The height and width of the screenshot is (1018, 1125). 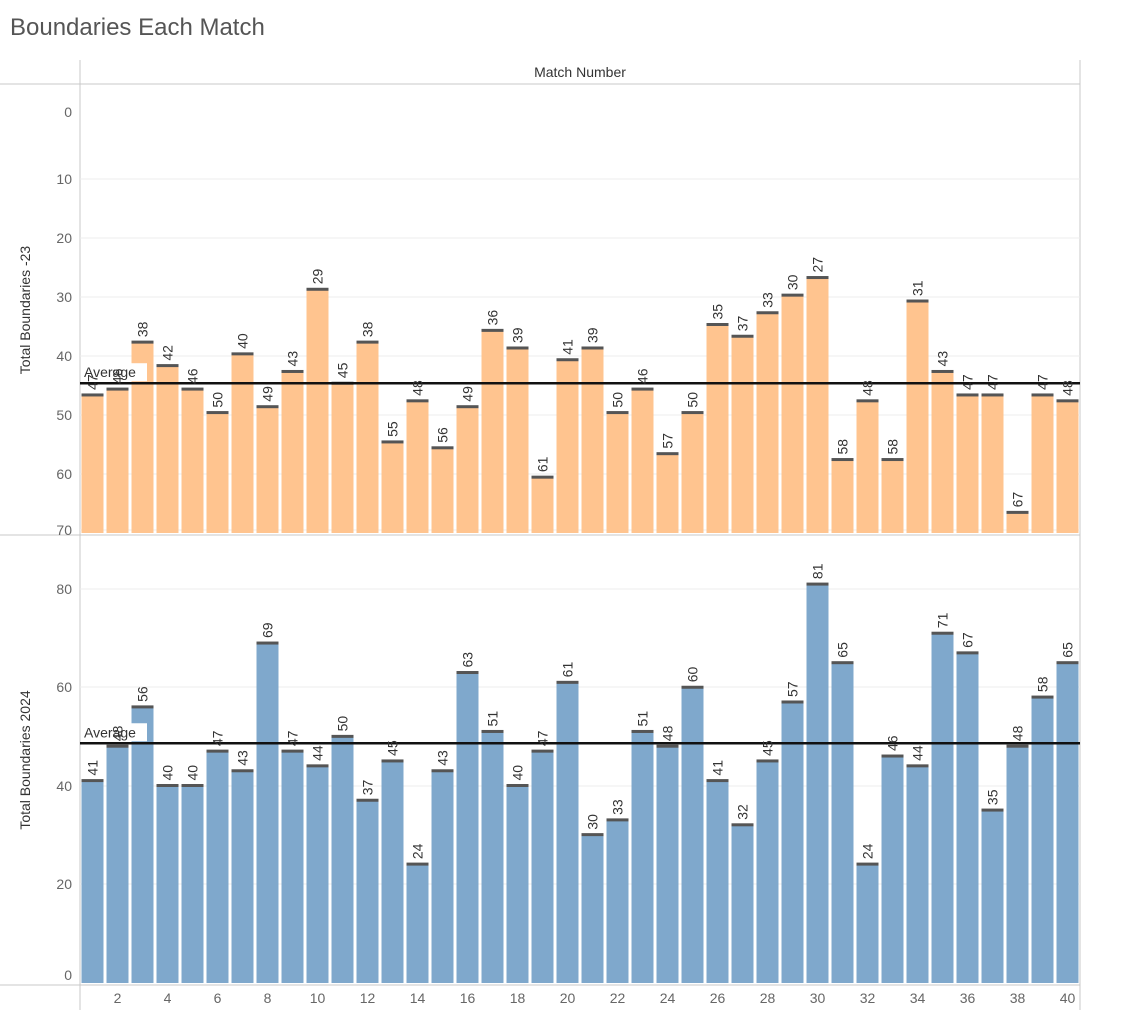 I want to click on x-tick-label: 4, so click(x=168, y=998).